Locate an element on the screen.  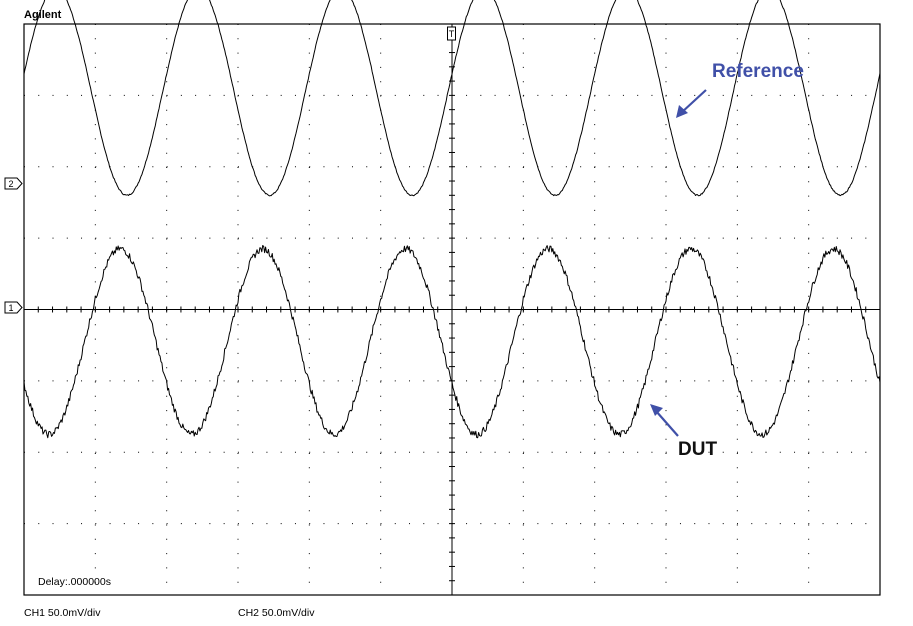
dut-annotation: DUT is located at coordinates (698, 449).